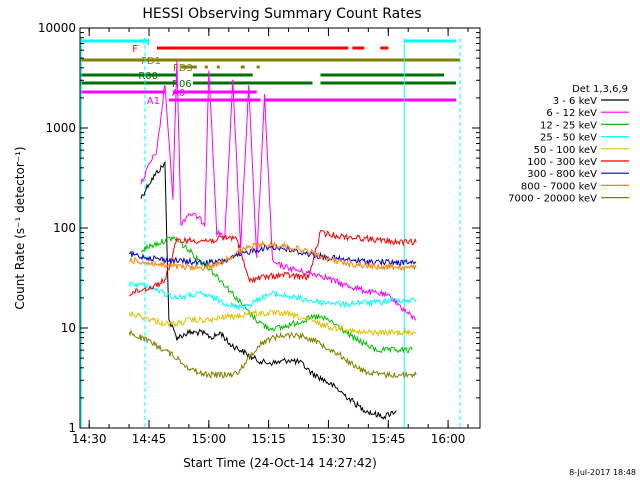 The width and height of the screenshot is (640, 480). I want to click on chart-title: HESSI Observing Summary Count Rates, so click(281, 14).